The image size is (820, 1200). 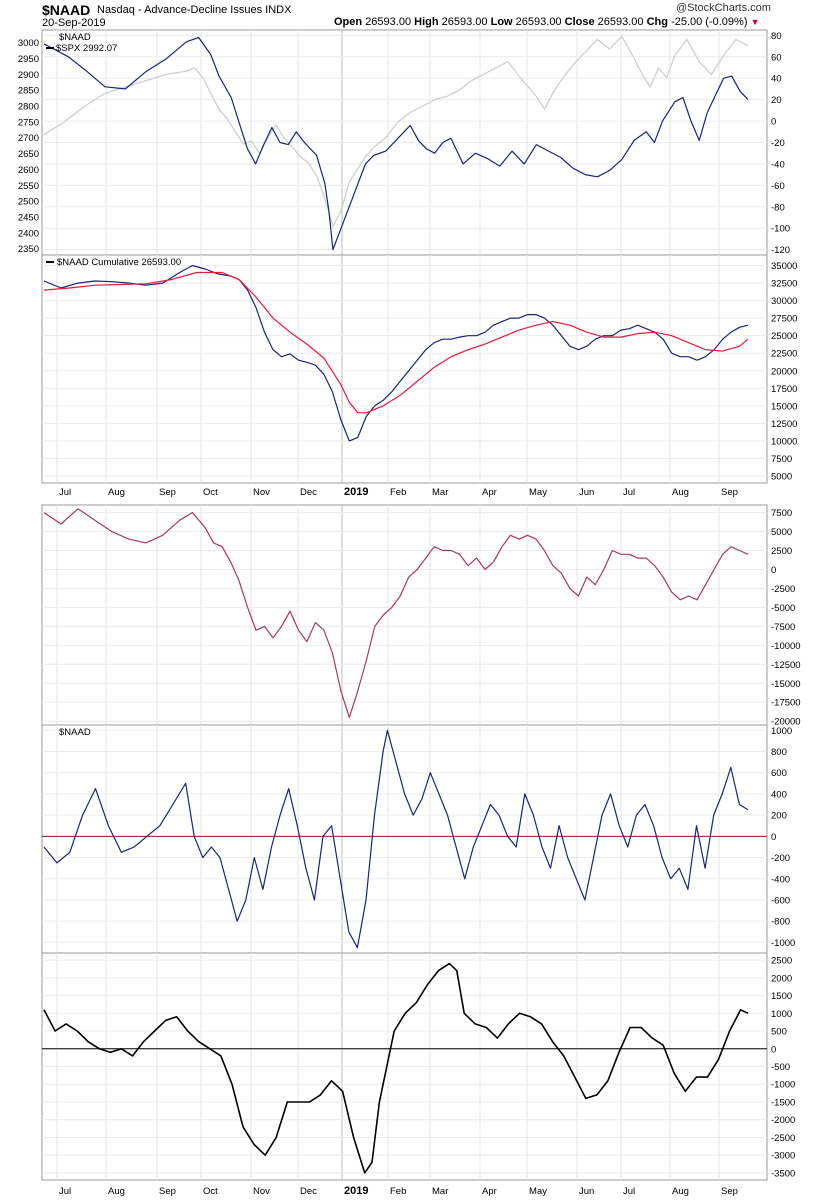 What do you see at coordinates (119, 262) in the screenshot?
I see `legend-entry: $NAAD Cumulative 26593.00` at bounding box center [119, 262].